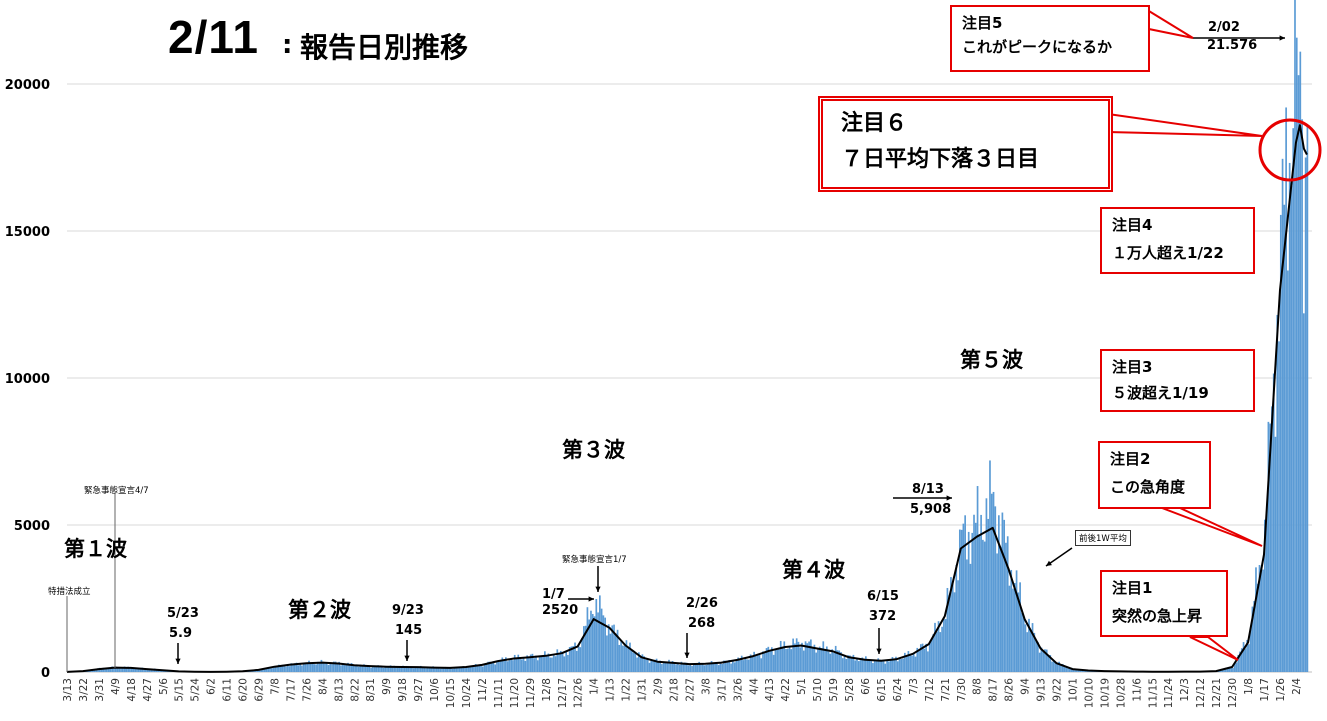 The image size is (1327, 721). Describe the element at coordinates (687, 655) in the screenshot. I see `arrow-226-head` at that location.